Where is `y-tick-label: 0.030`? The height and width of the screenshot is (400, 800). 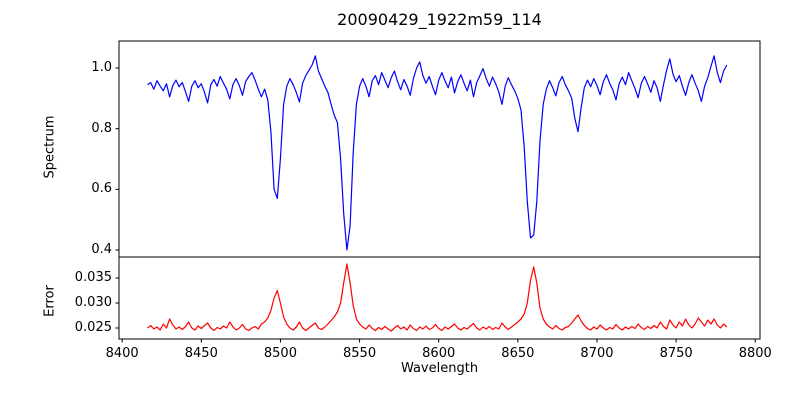
y-tick-label: 0.030 is located at coordinates (93, 302).